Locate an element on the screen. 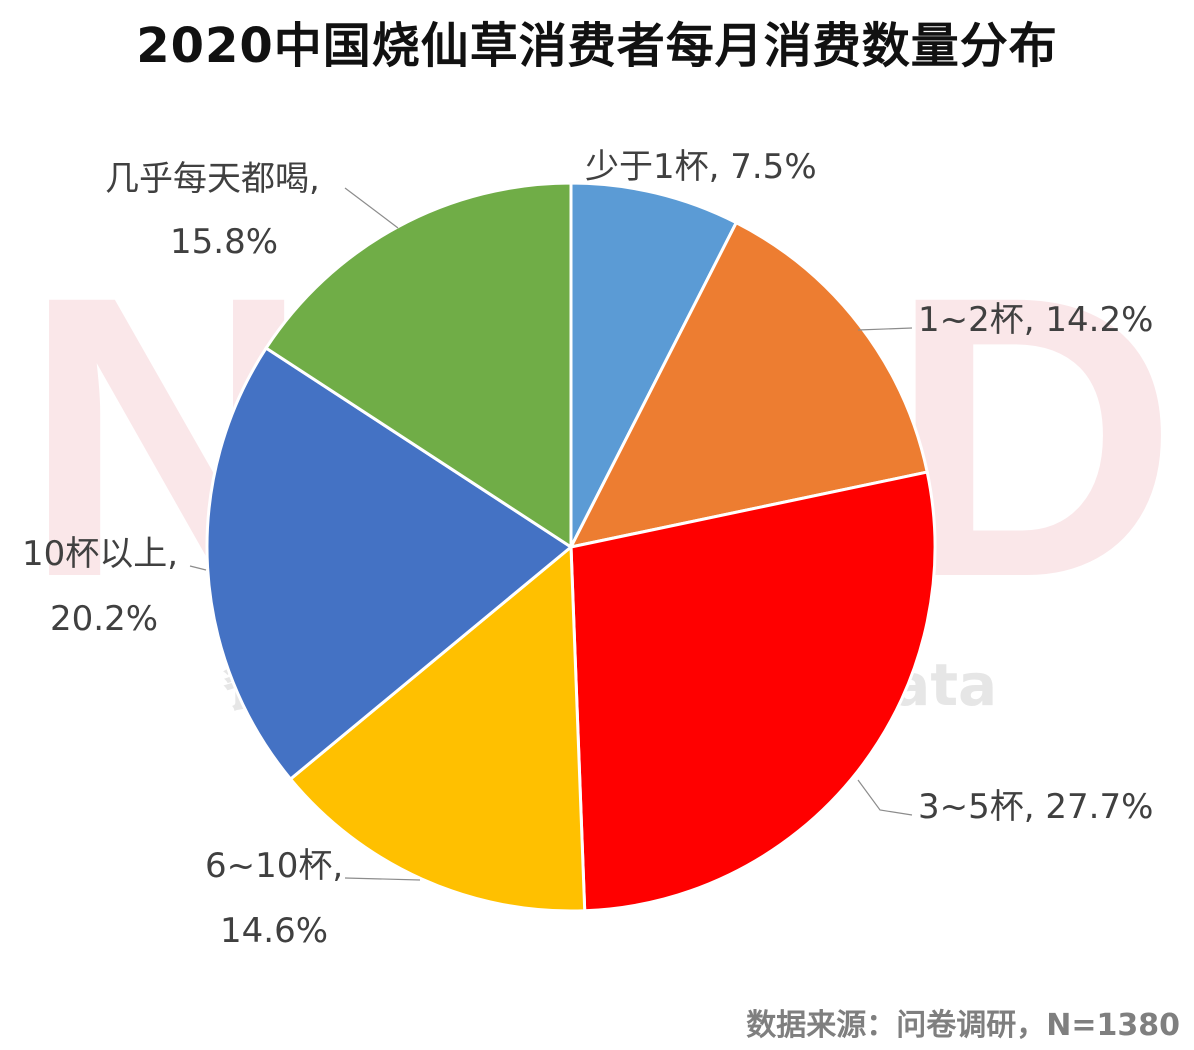 The width and height of the screenshot is (1194, 1050). slice-label-2: 1~2杯, 14.2% is located at coordinates (1035, 320).